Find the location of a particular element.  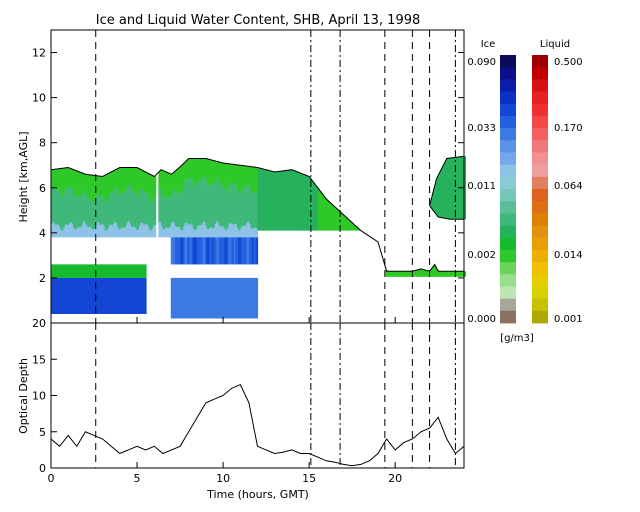

height-tick-label-1: 4 is located at coordinates (42, 233).